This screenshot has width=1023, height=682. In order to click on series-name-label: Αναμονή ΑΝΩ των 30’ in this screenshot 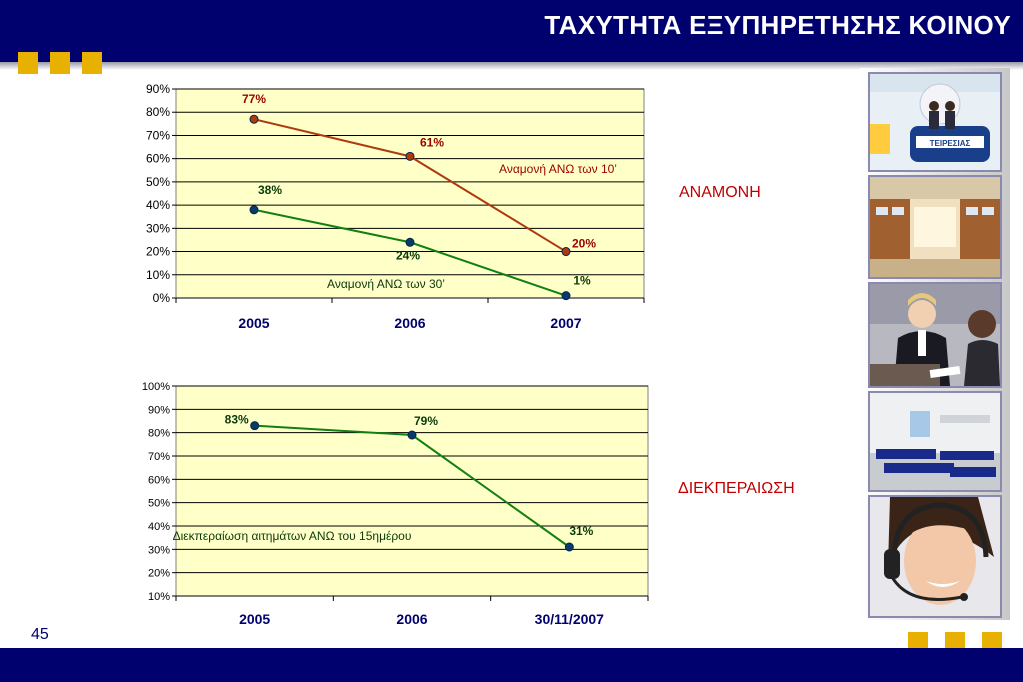, I will do `click(386, 284)`.